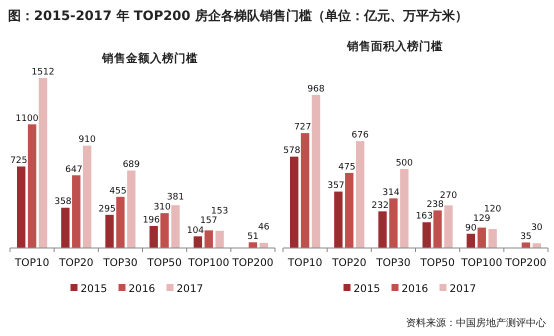 This screenshot has width=554, height=336. Describe the element at coordinates (537, 227) in the screenshot. I see `data-label: 30` at that location.